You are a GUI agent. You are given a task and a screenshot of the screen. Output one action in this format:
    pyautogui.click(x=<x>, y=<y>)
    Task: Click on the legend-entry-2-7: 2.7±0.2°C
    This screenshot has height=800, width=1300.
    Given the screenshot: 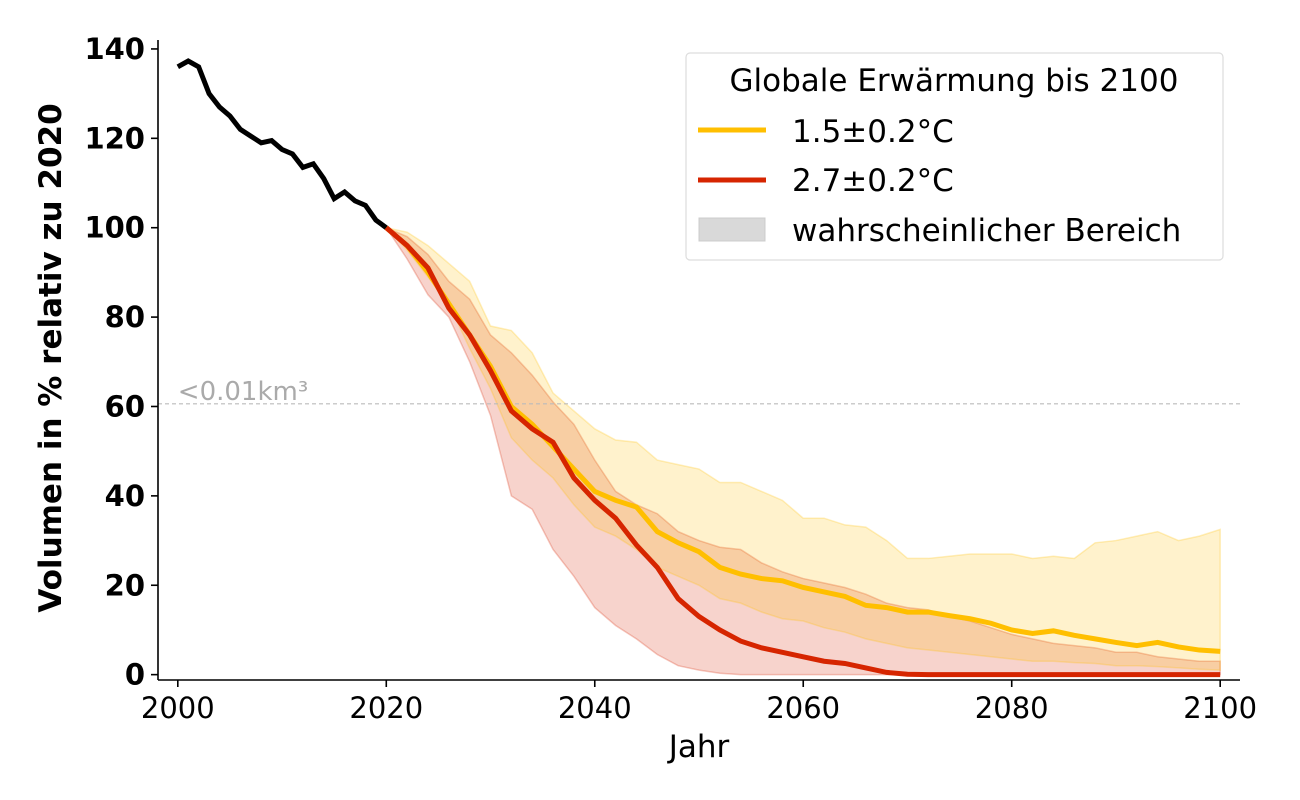 What is the action you would take?
    pyautogui.click(x=873, y=181)
    